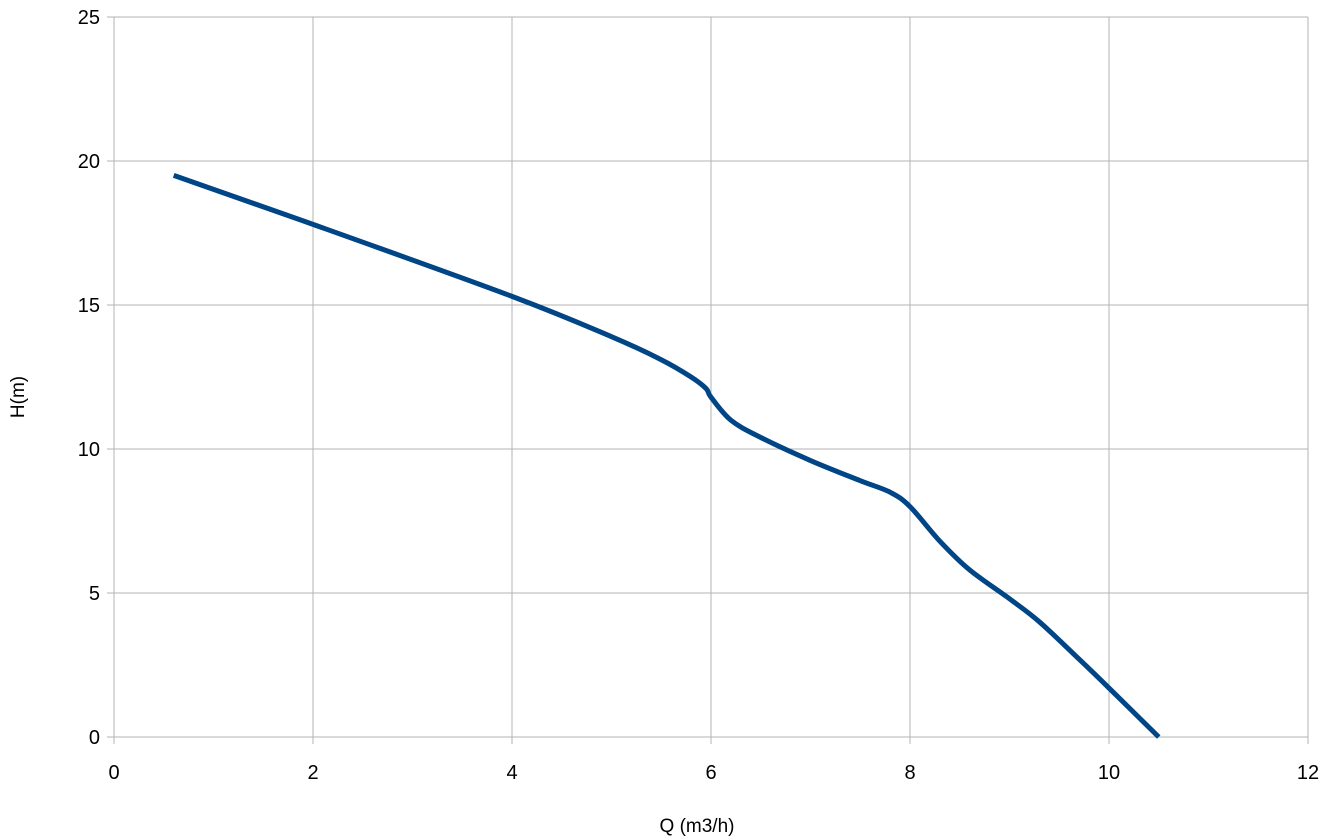 The image size is (1339, 840). I want to click on y-axis-title: H(m), so click(18, 397).